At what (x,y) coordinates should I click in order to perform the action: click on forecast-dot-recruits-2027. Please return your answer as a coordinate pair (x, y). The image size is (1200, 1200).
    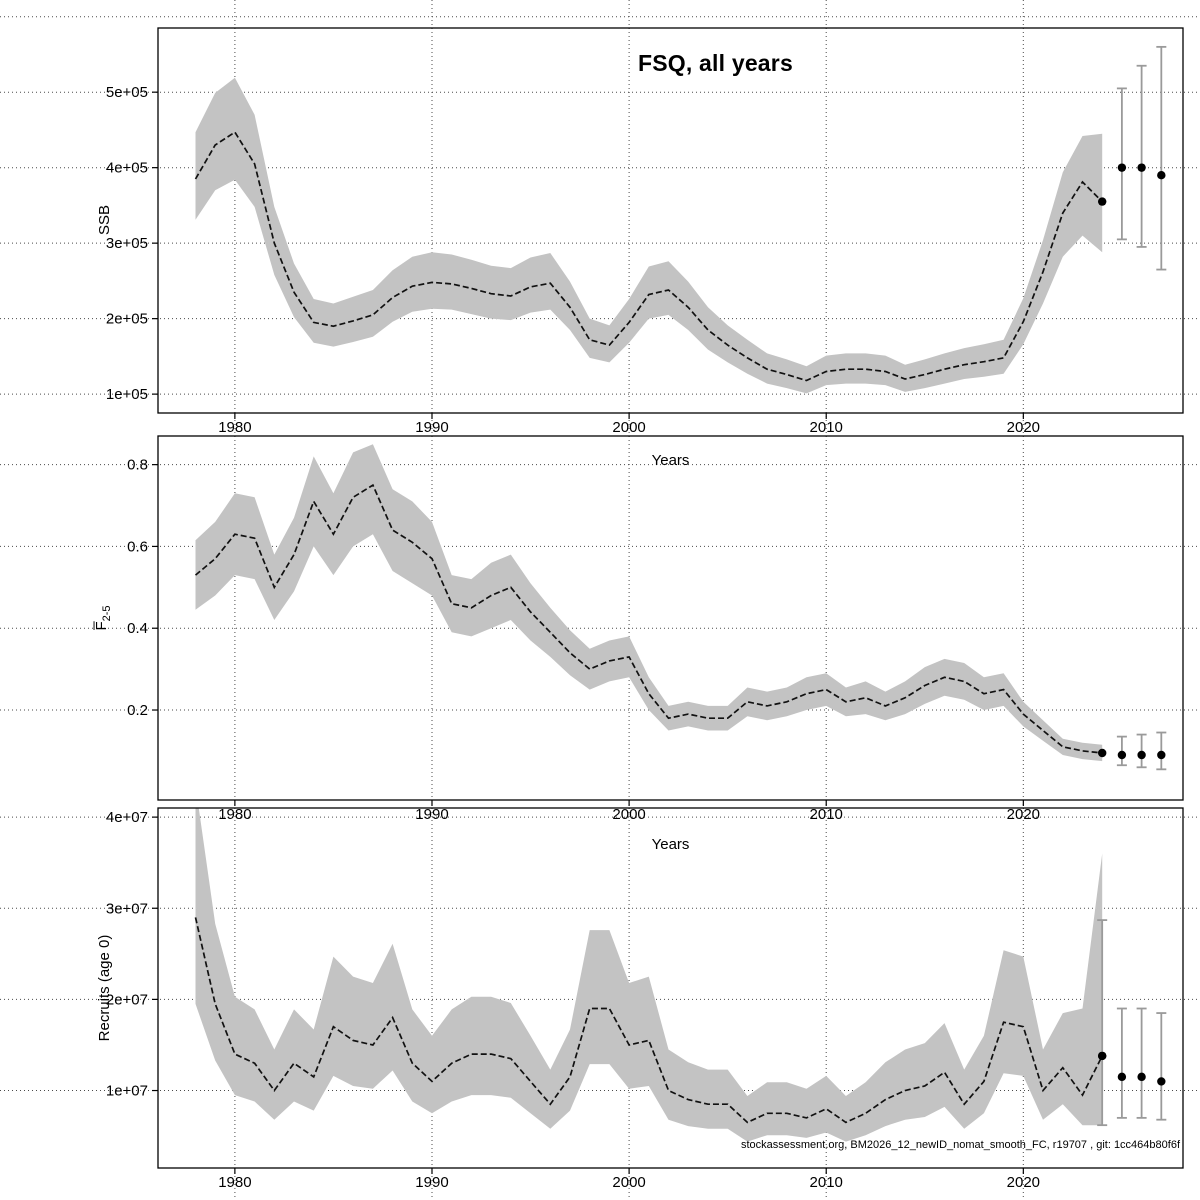
    Looking at the image, I should click on (1161, 1081).